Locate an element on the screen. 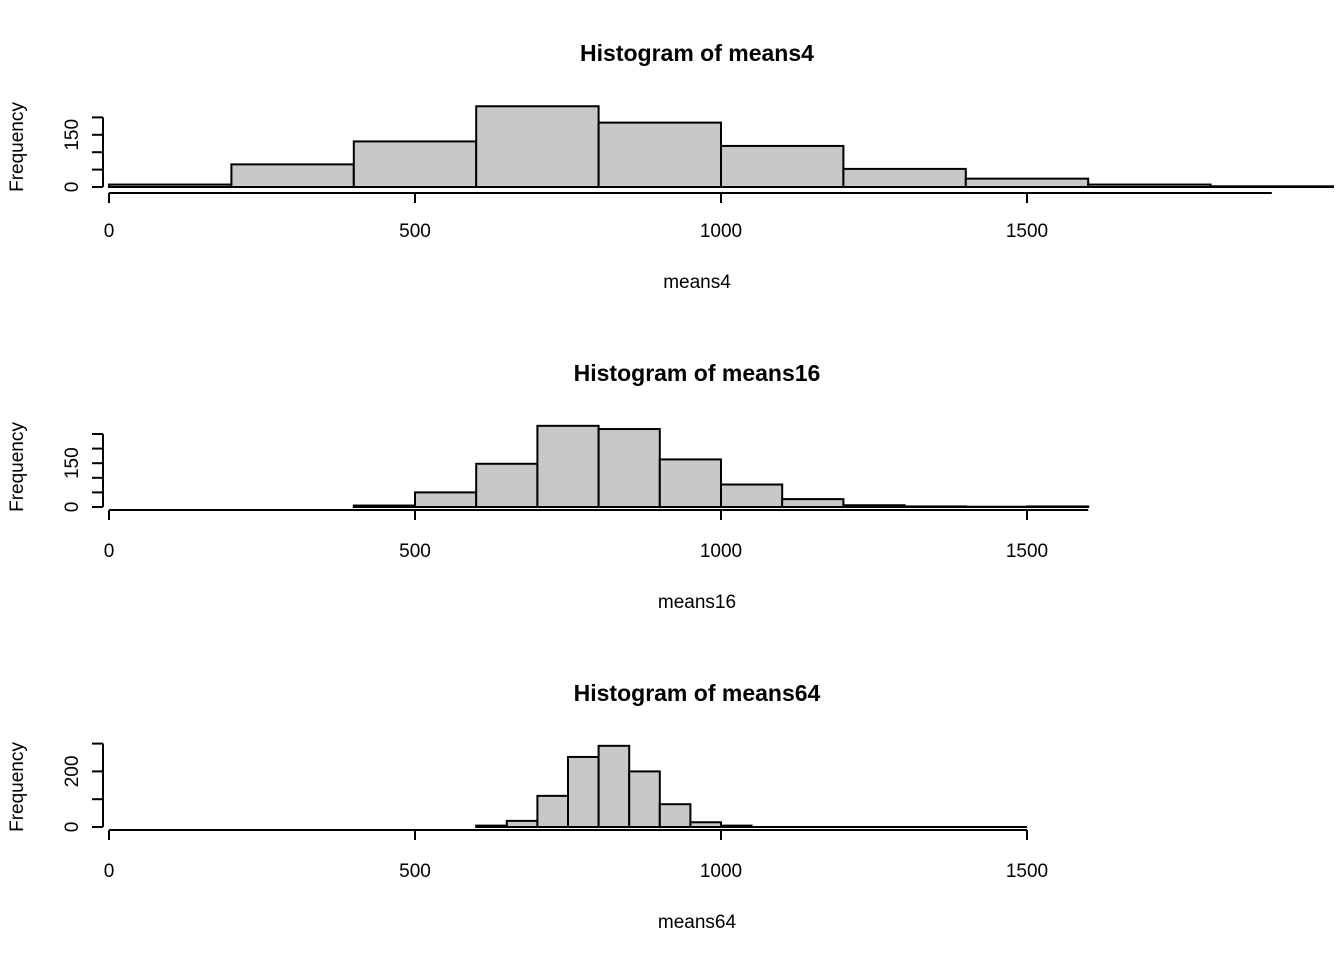 The height and width of the screenshot is (960, 1344). chart-2-y-tick-label: 0 is located at coordinates (72, 507).